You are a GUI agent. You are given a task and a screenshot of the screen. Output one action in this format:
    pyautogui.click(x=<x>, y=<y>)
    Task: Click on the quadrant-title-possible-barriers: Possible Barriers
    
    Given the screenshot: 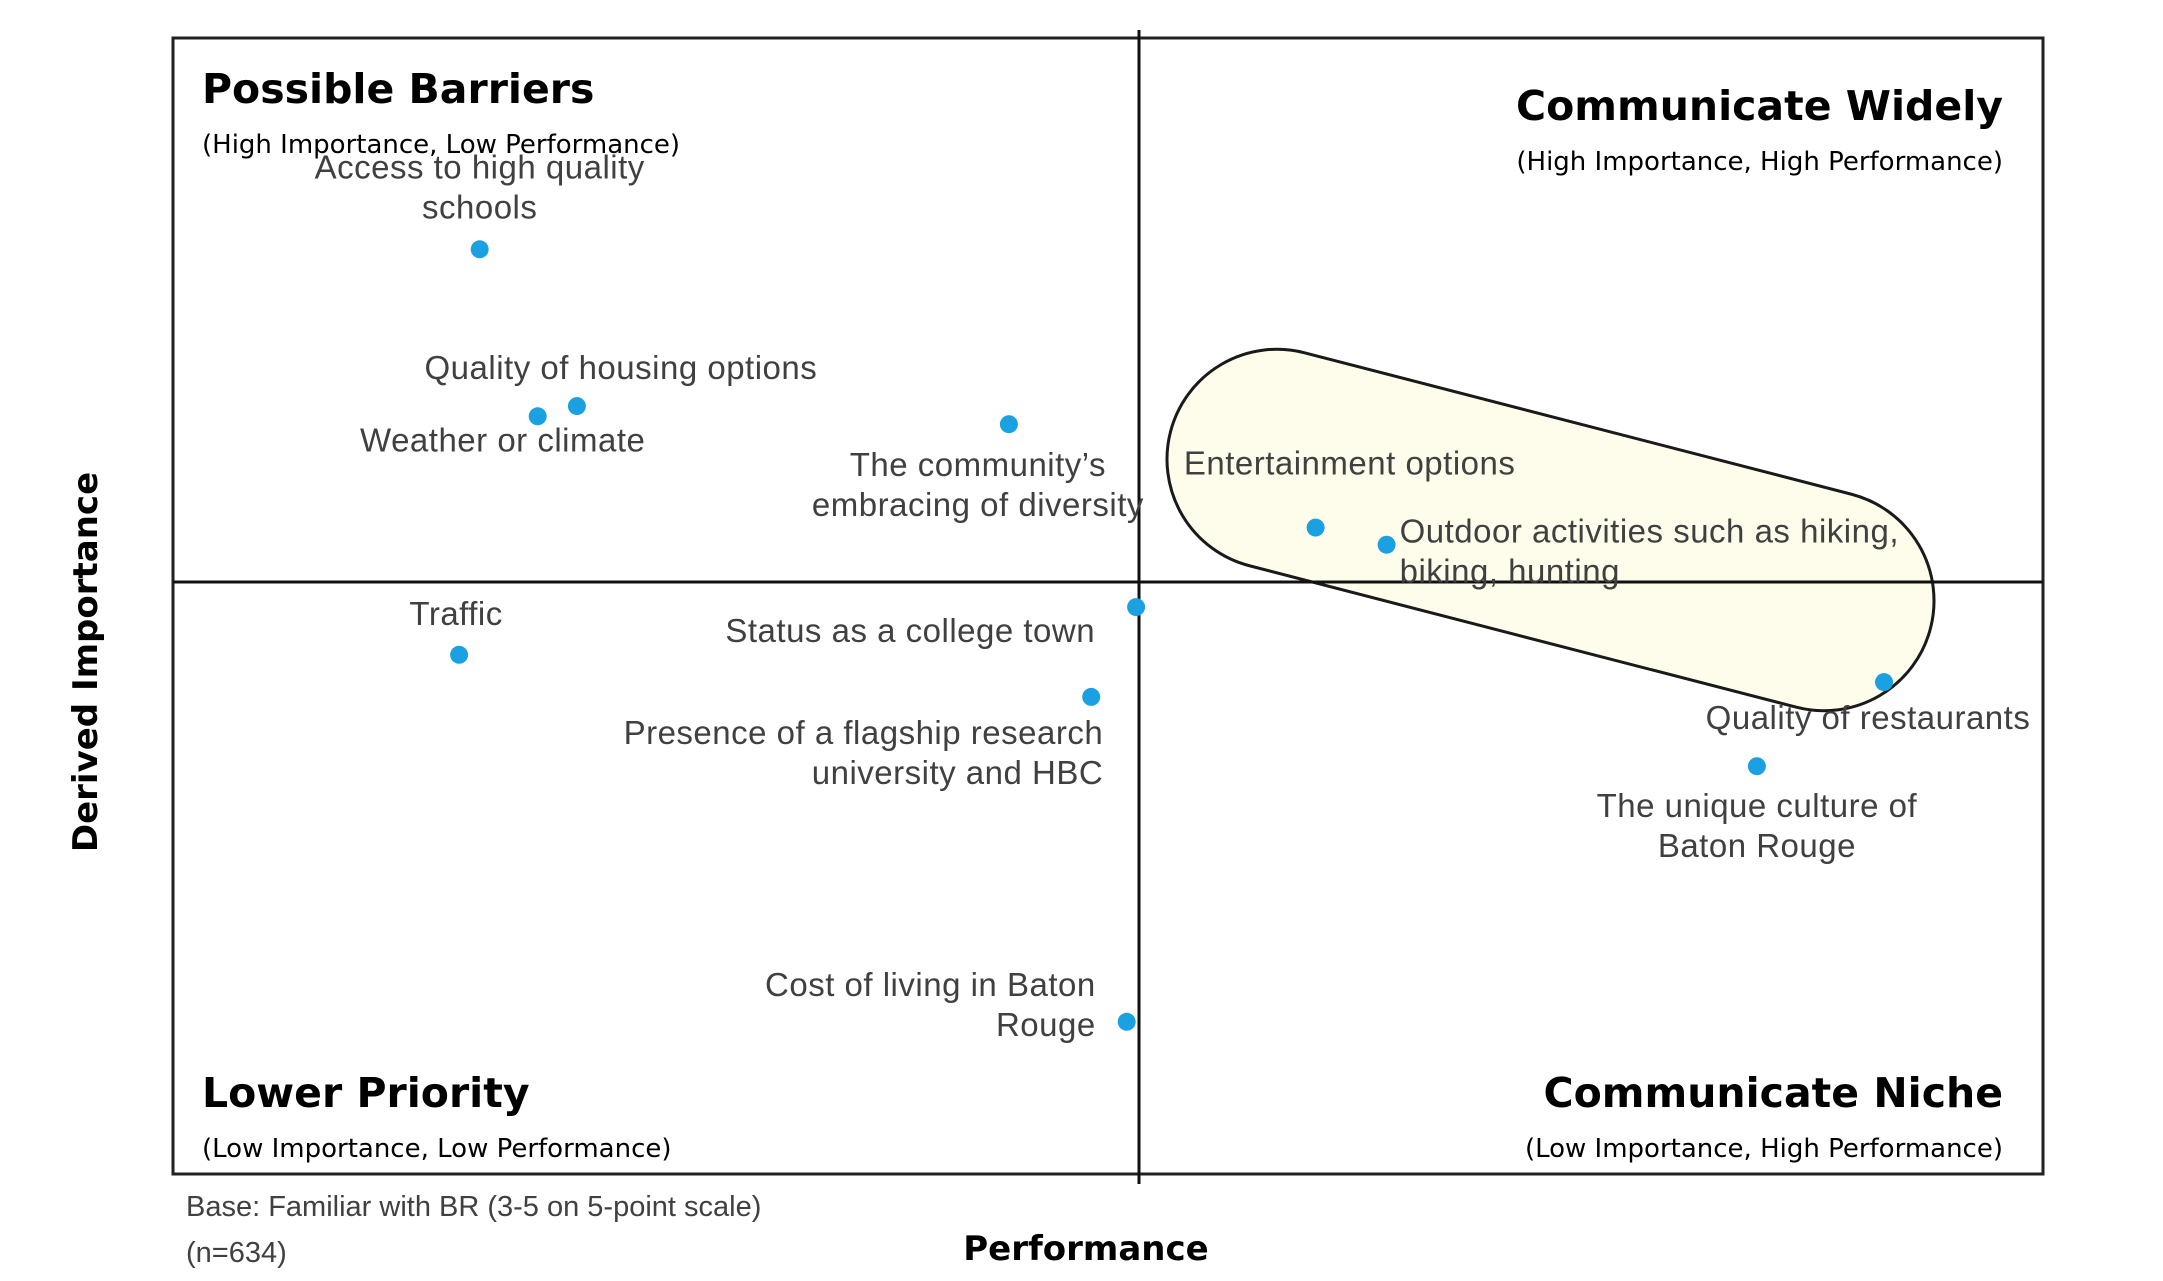 What is the action you would take?
    pyautogui.click(x=398, y=89)
    